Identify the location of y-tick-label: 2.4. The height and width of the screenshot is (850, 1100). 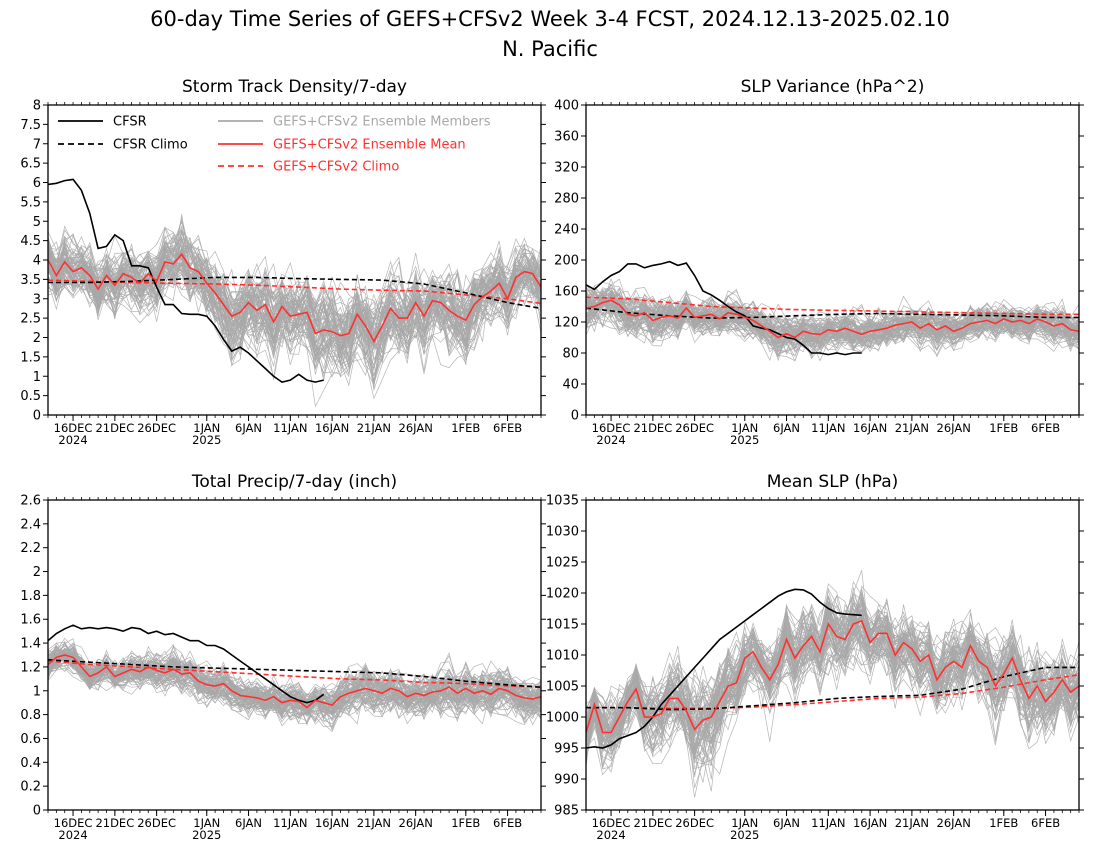
(30, 524).